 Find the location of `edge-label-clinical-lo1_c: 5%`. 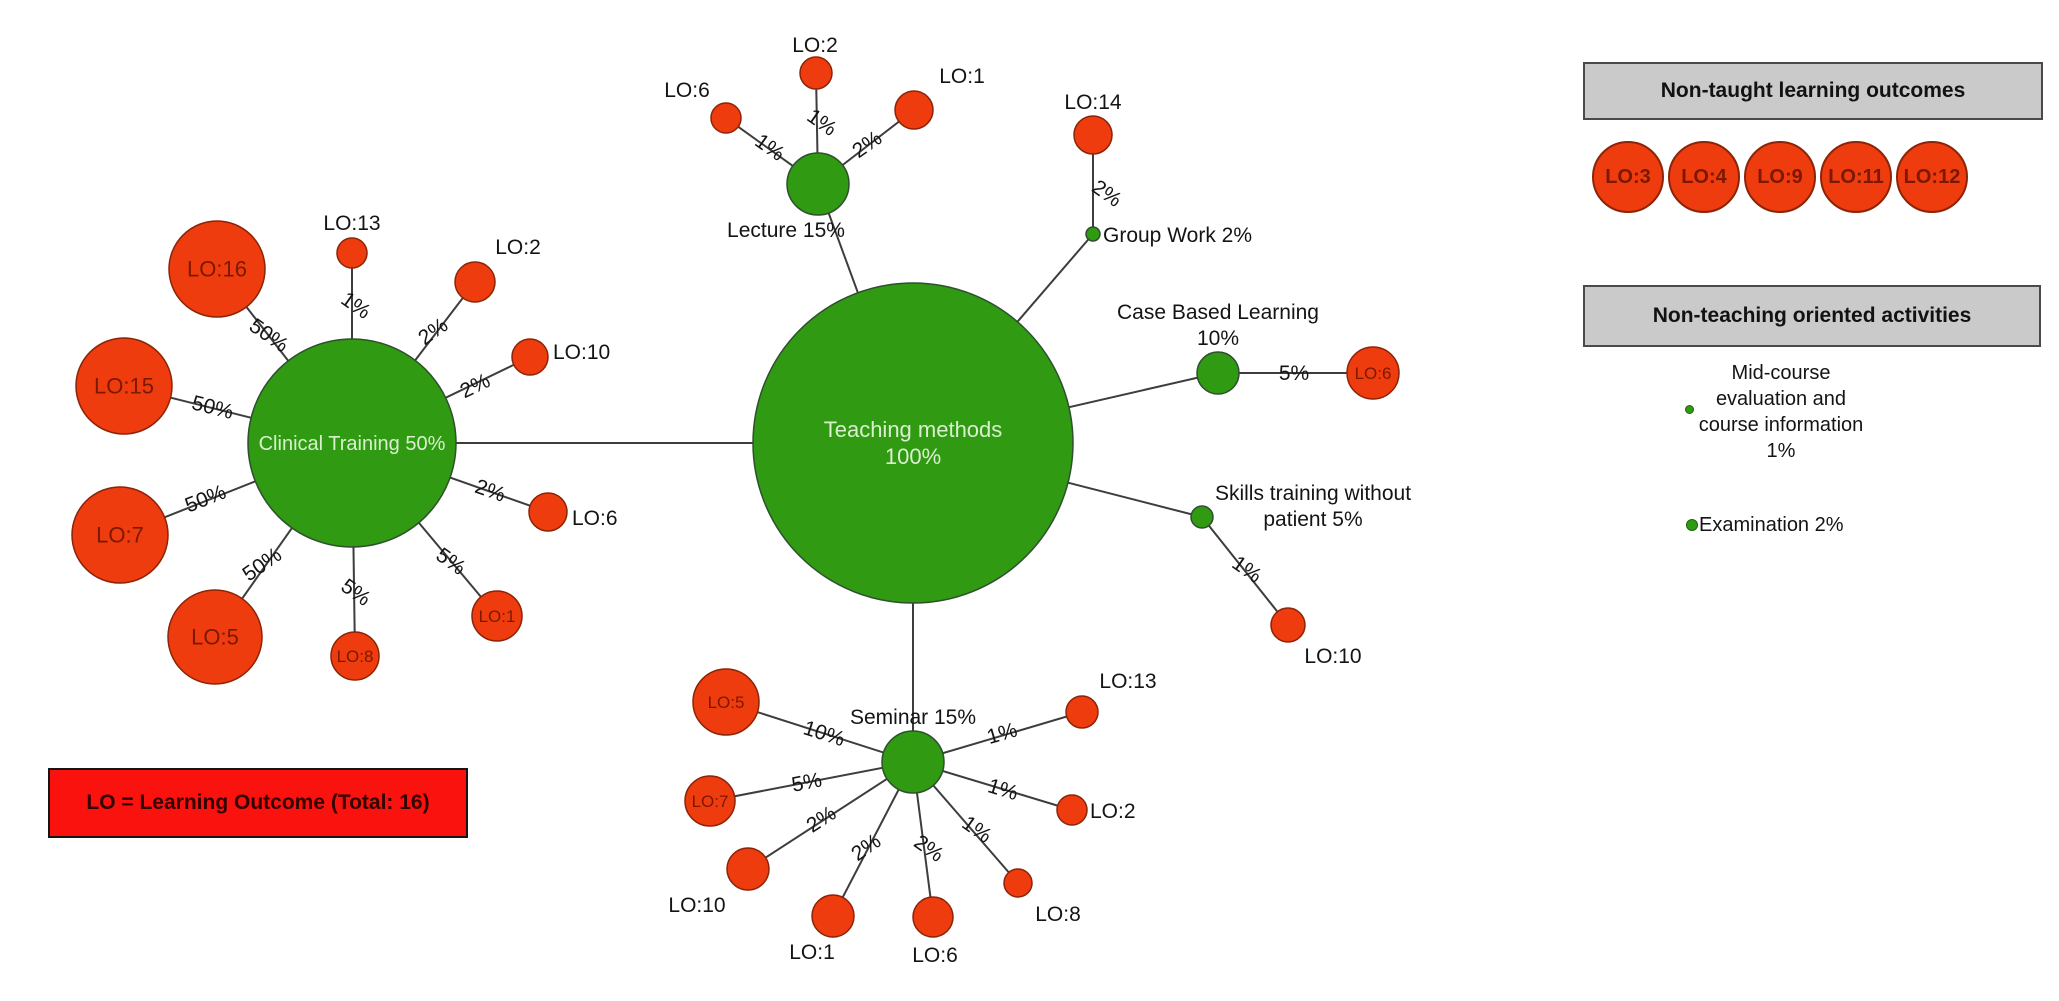

edge-label-clinical-lo1_c: 5% is located at coordinates (451, 562).